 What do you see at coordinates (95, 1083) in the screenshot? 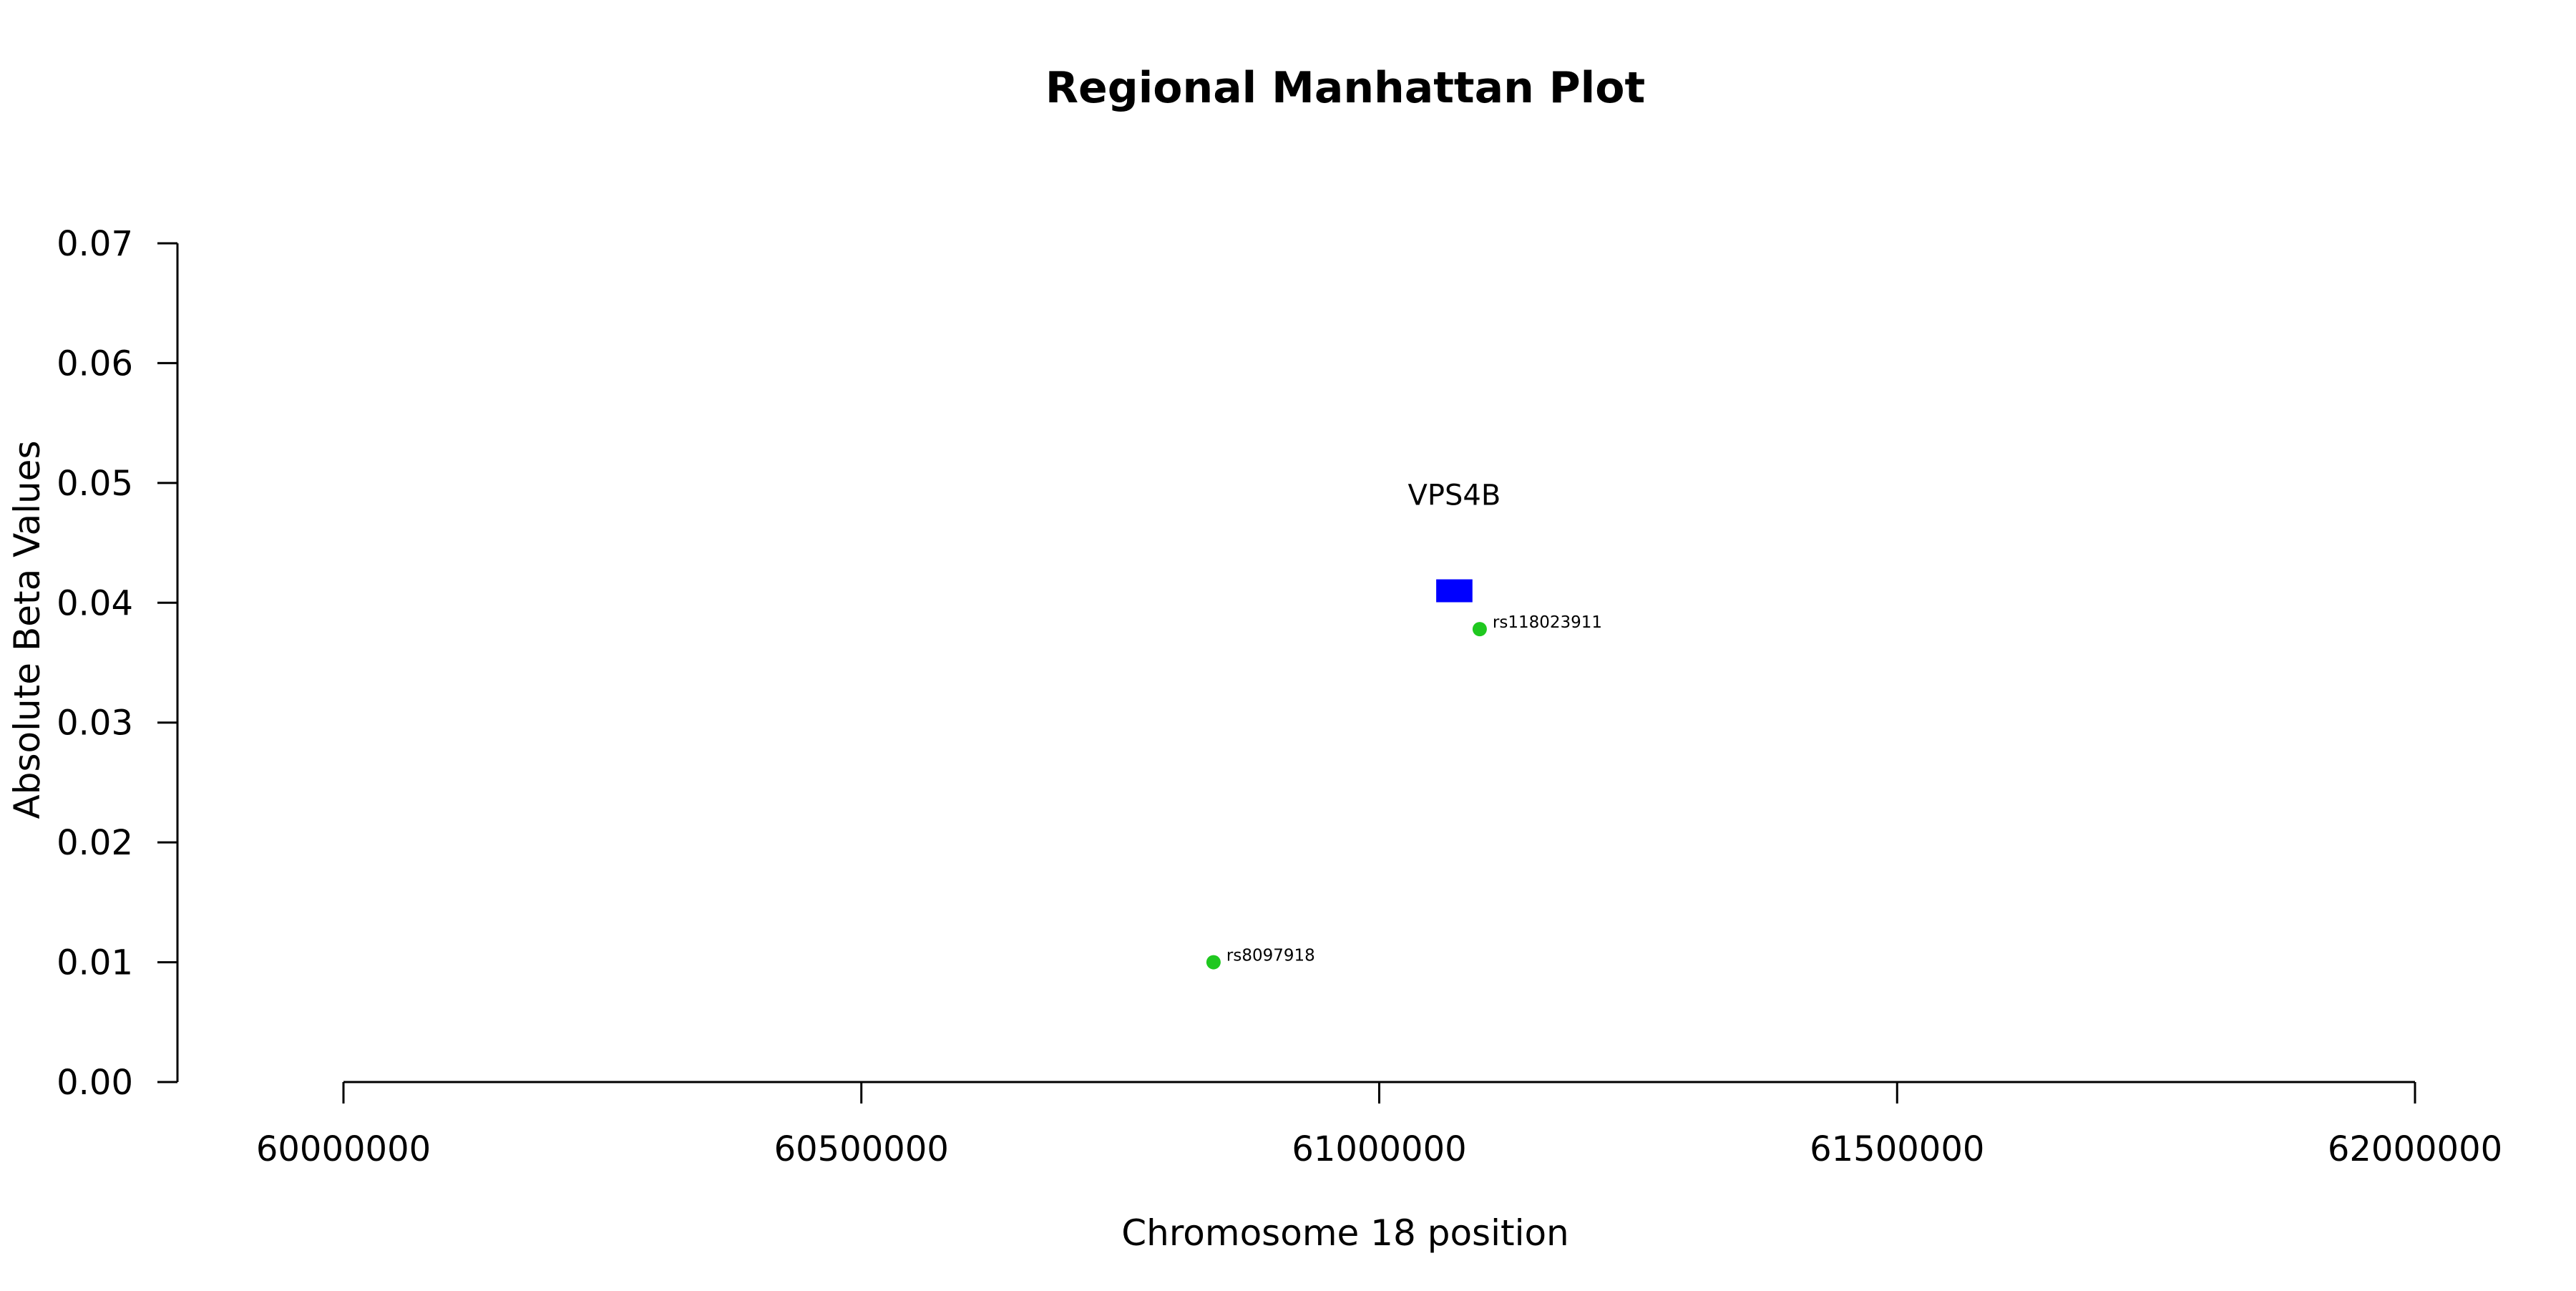
I see `y-tick-label: 0.00` at bounding box center [95, 1083].